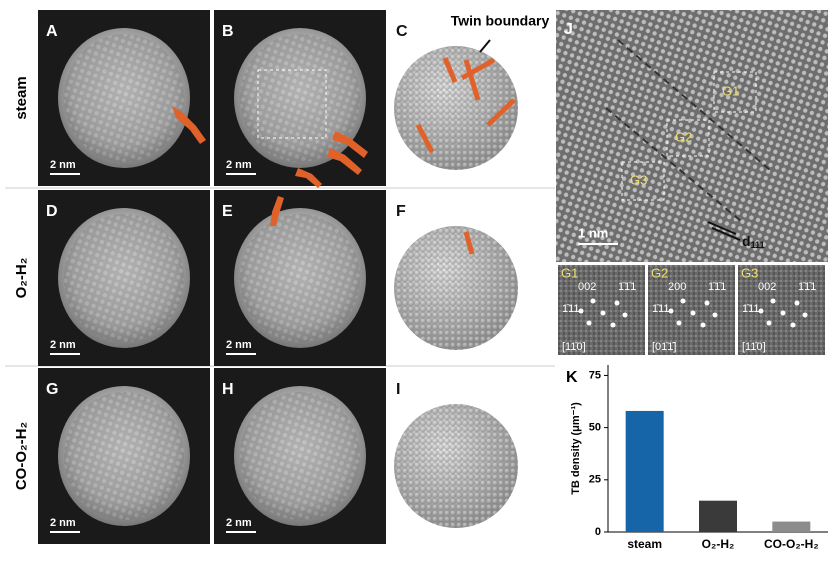 This screenshot has width=834, height=564. Describe the element at coordinates (398, 389) in the screenshot. I see `panel-label: I` at that location.